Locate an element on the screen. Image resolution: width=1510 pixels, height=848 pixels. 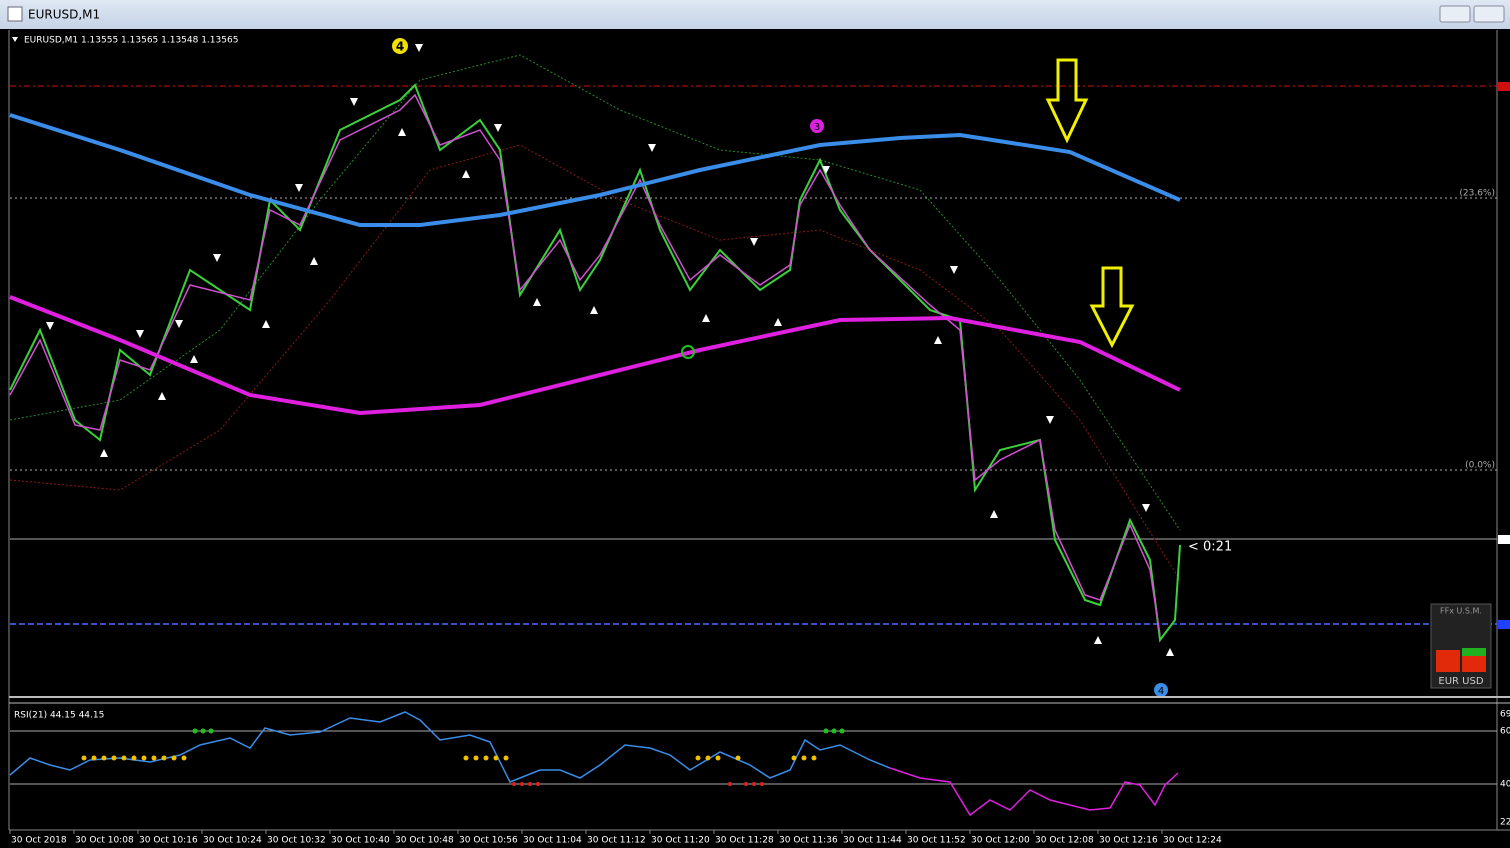
fib-label: (23.6%) is located at coordinates (1477, 194).